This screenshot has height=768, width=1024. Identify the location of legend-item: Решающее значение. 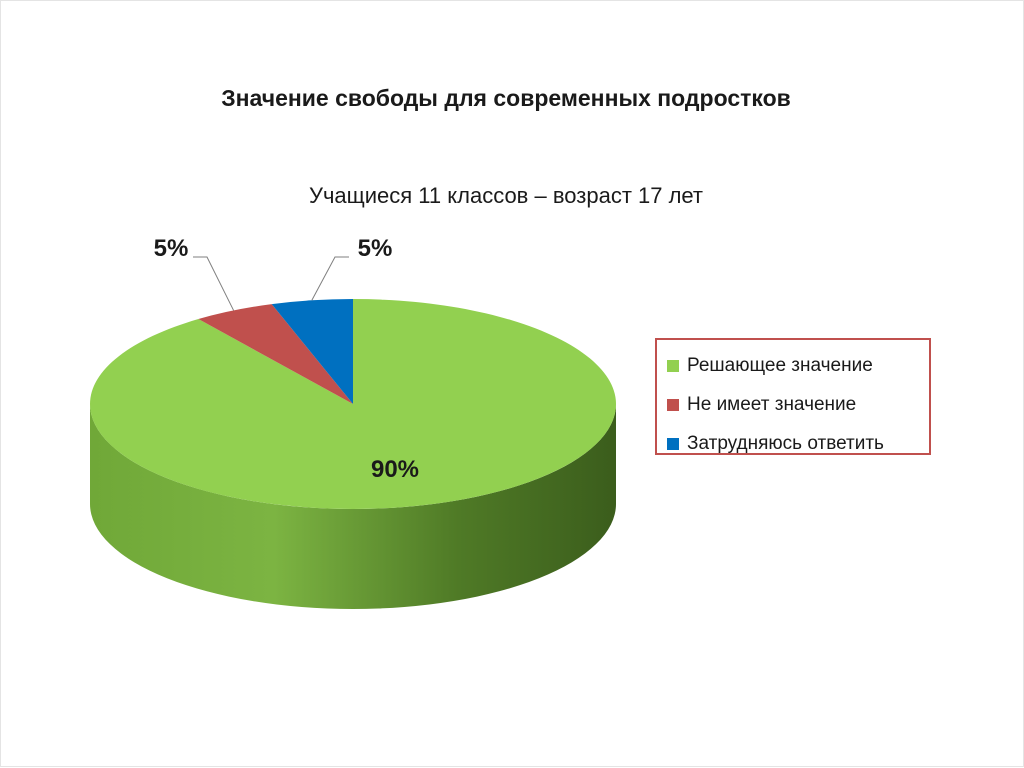
(793, 365).